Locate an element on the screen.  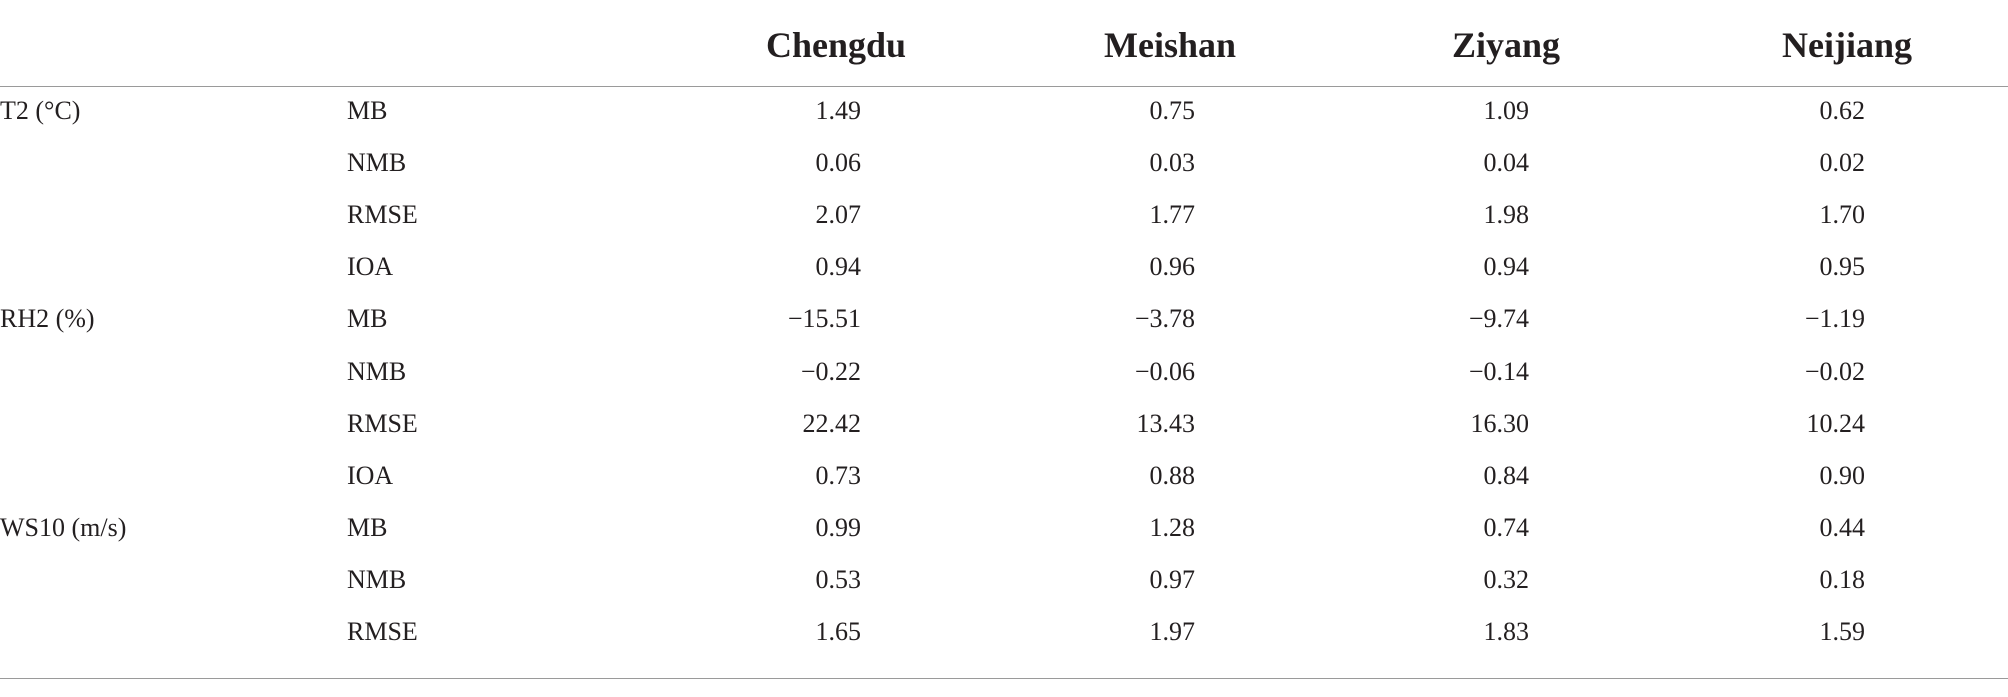
value-cell: 0.73 is located at coordinates (838, 475).